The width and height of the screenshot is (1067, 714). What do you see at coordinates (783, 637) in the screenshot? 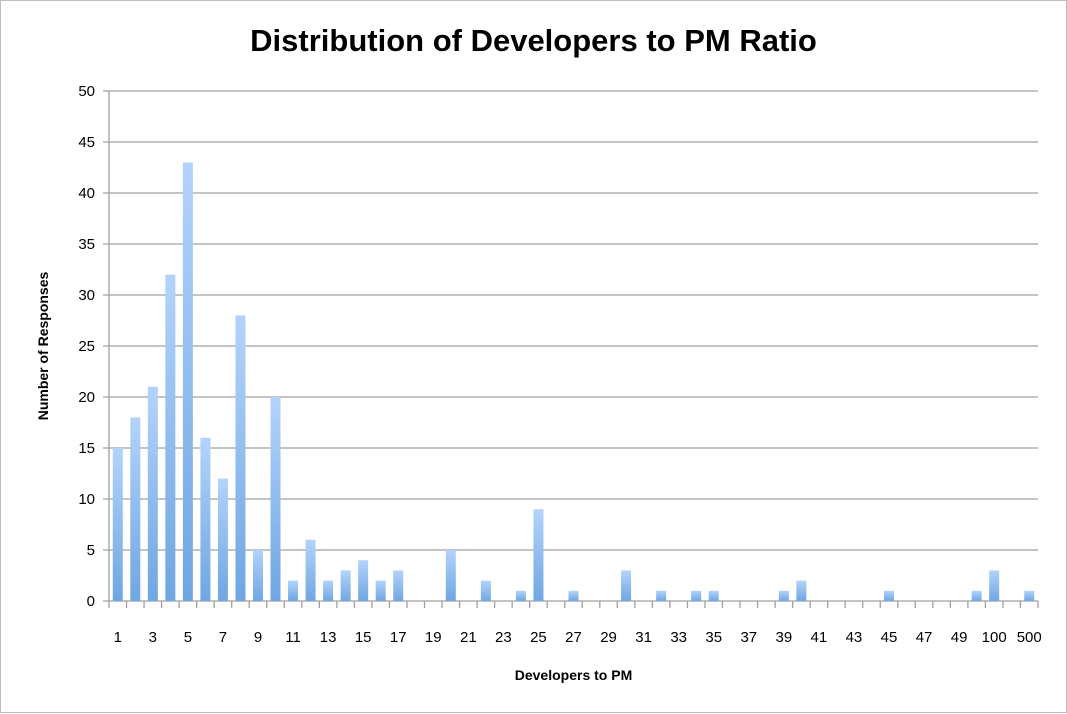
I see `x-tick-label: 39` at bounding box center [783, 637].